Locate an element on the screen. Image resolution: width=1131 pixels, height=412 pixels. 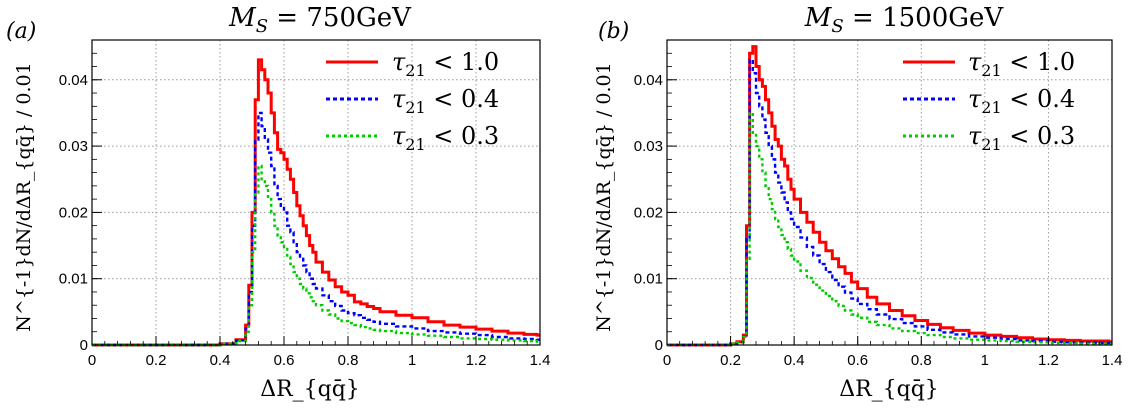
panel-b-x-tick-label-1: 0.2 is located at coordinates (730, 360).